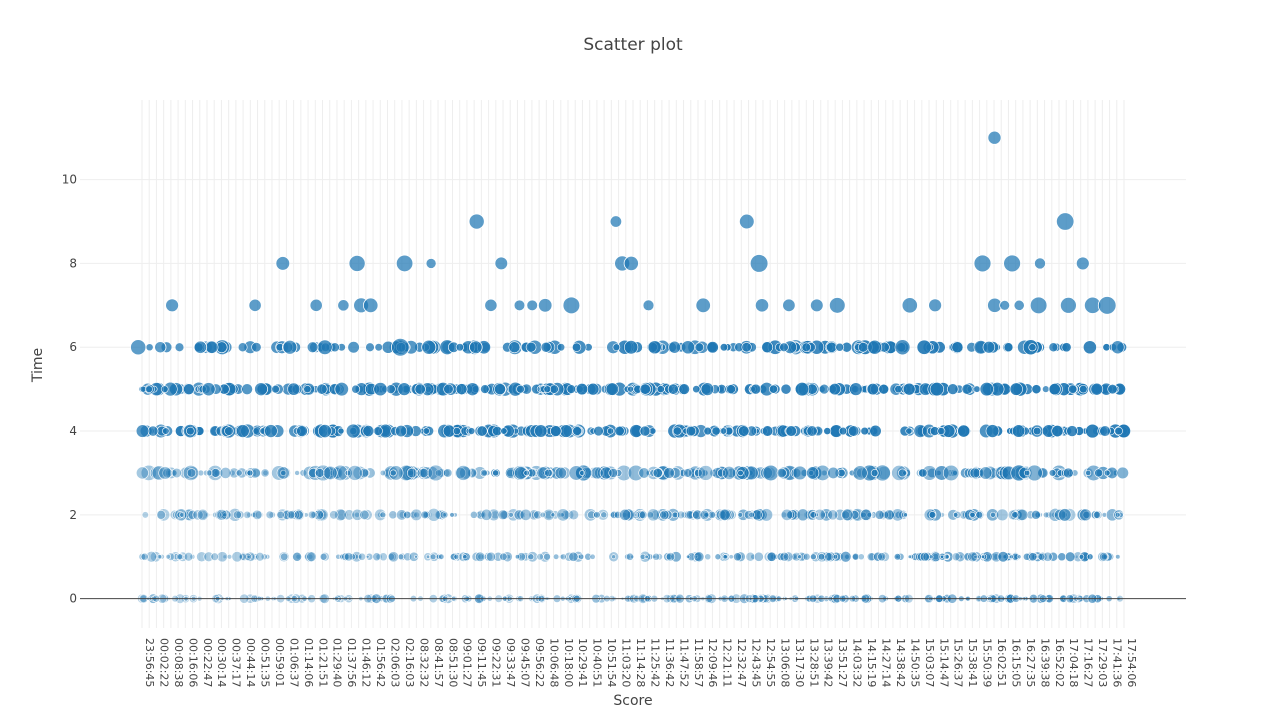 This screenshot has height=711, width=1266. Describe the element at coordinates (611, 662) in the screenshot. I see `x-tick-label: 10:51:54` at that location.